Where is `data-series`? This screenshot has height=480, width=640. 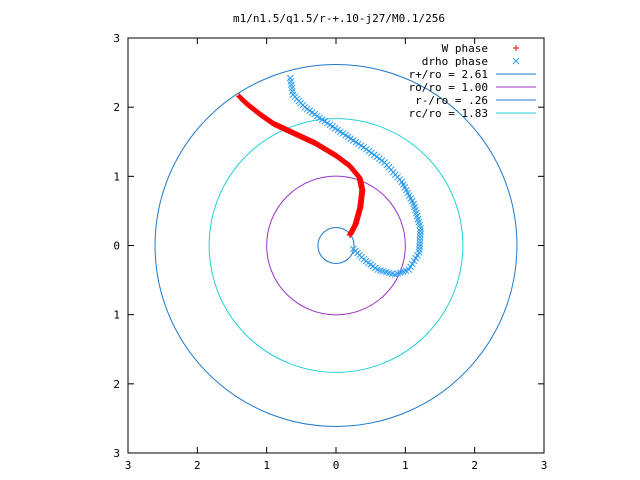
data-series is located at coordinates (329, 176).